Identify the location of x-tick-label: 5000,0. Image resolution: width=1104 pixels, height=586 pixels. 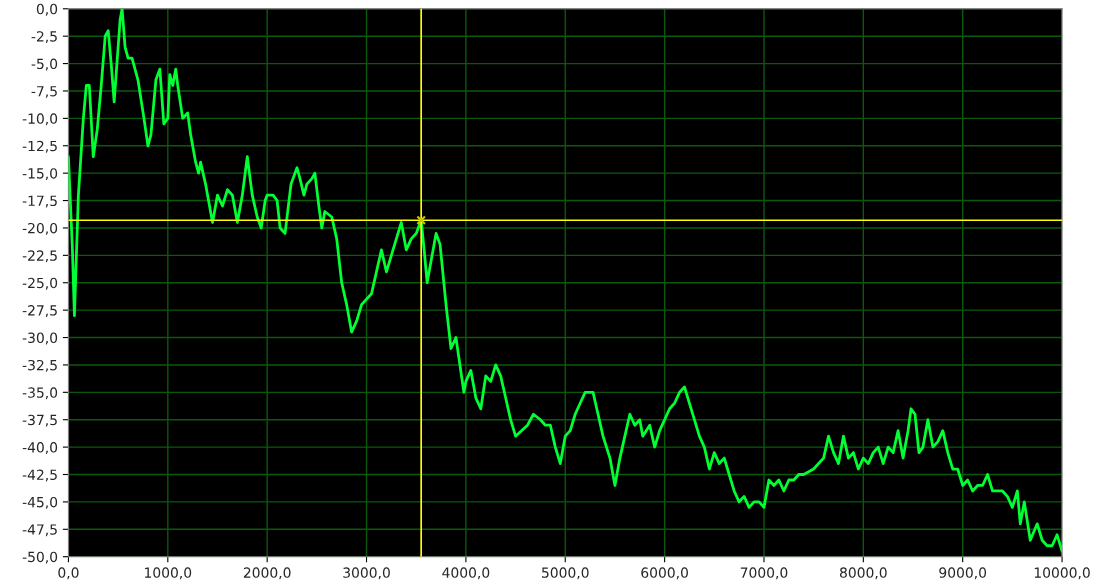
(565, 573).